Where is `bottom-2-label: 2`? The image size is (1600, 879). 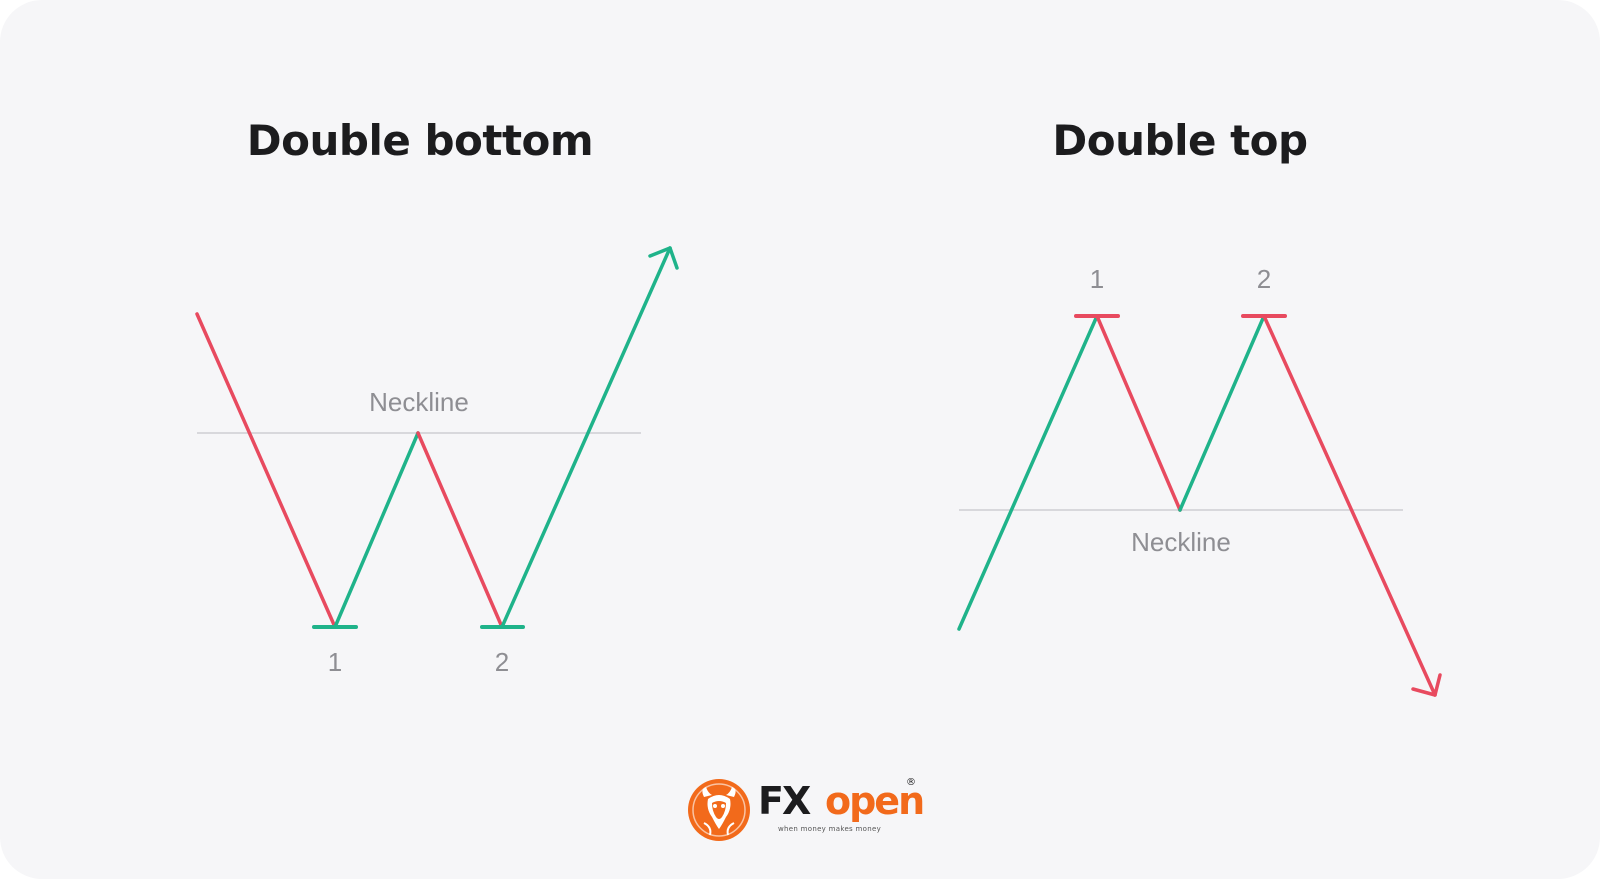
bottom-2-label: 2 is located at coordinates (502, 662).